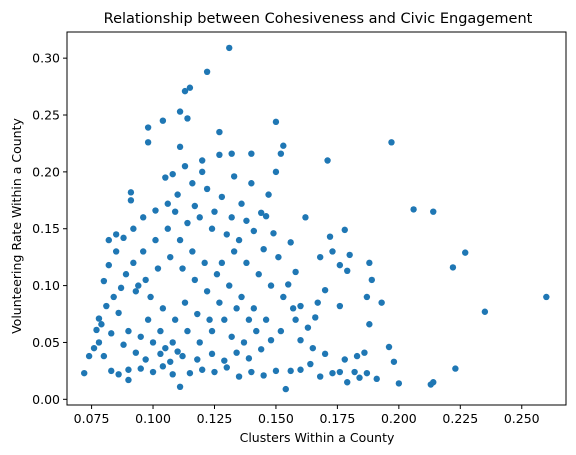 This screenshot has height=455, width=576. Describe the element at coordinates (522, 418) in the screenshot. I see `x-tick-label: 0.250` at that location.